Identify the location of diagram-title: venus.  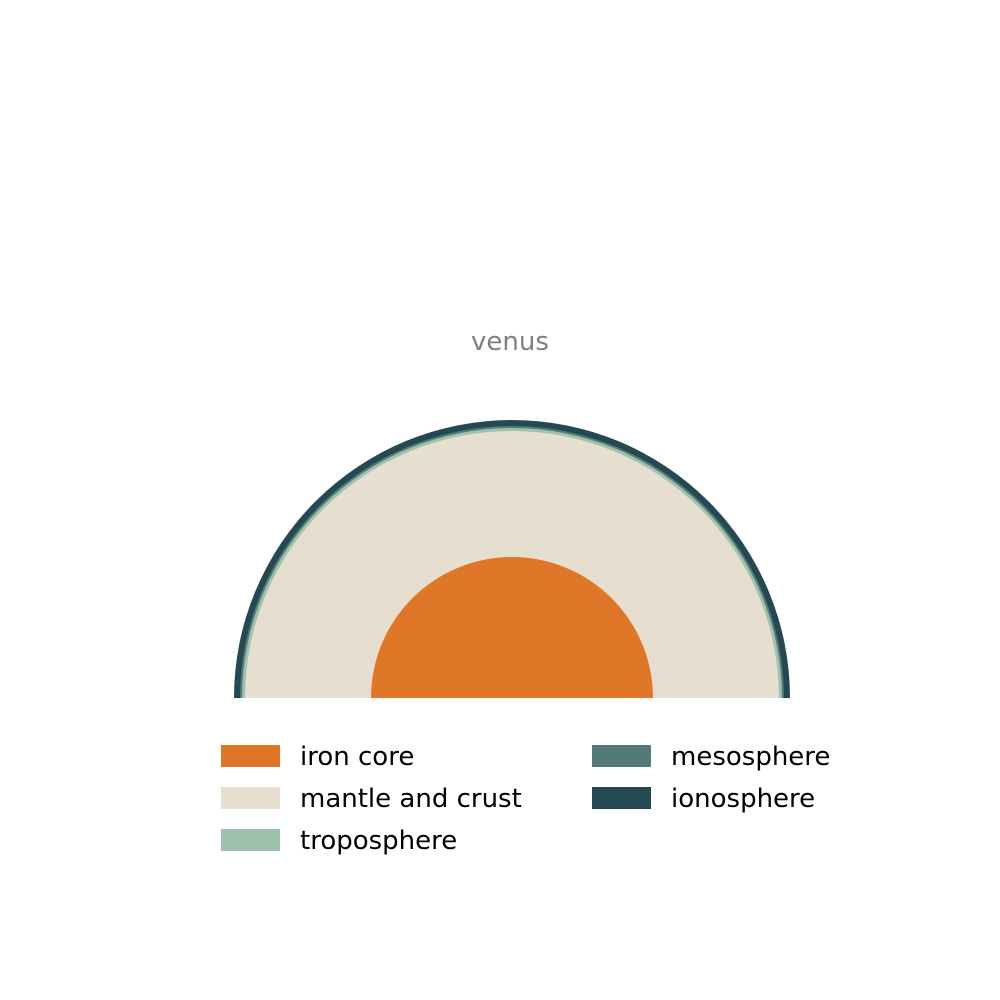
(510, 342).